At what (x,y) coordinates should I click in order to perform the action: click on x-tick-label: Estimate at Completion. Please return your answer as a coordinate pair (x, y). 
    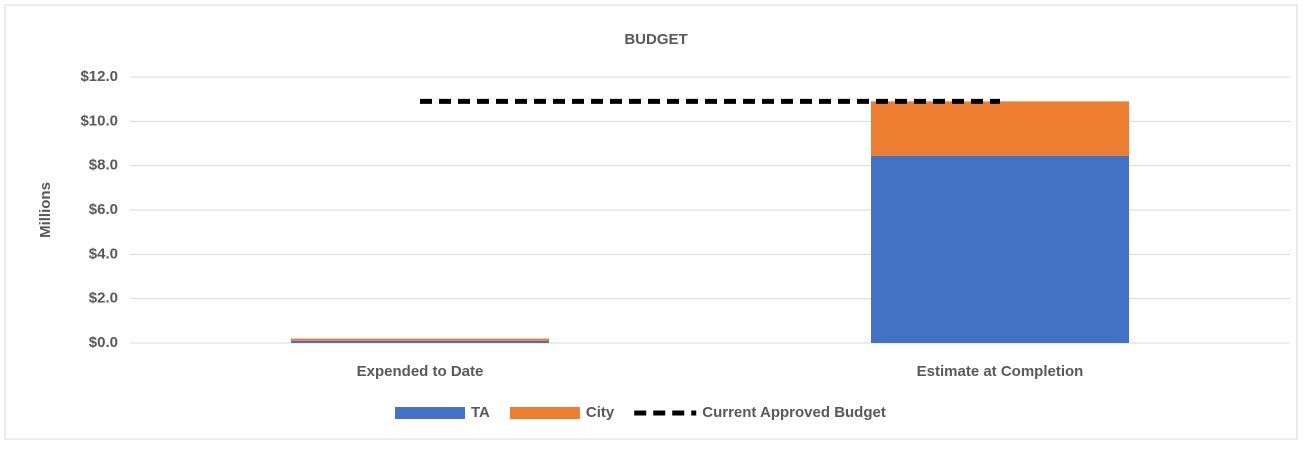
    Looking at the image, I should click on (1000, 371).